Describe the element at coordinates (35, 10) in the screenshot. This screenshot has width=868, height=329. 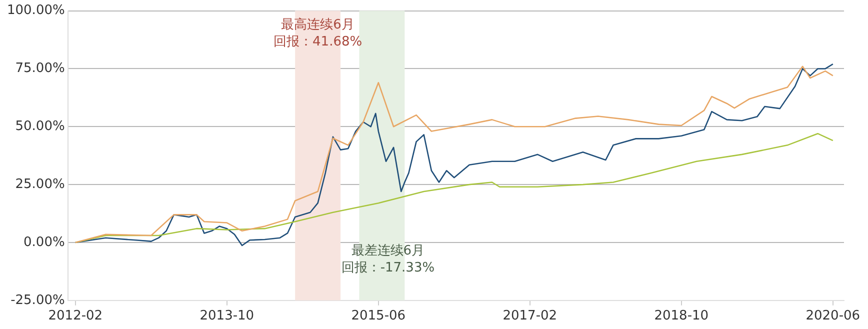
I see `y-tick-label: 100.00%` at that location.